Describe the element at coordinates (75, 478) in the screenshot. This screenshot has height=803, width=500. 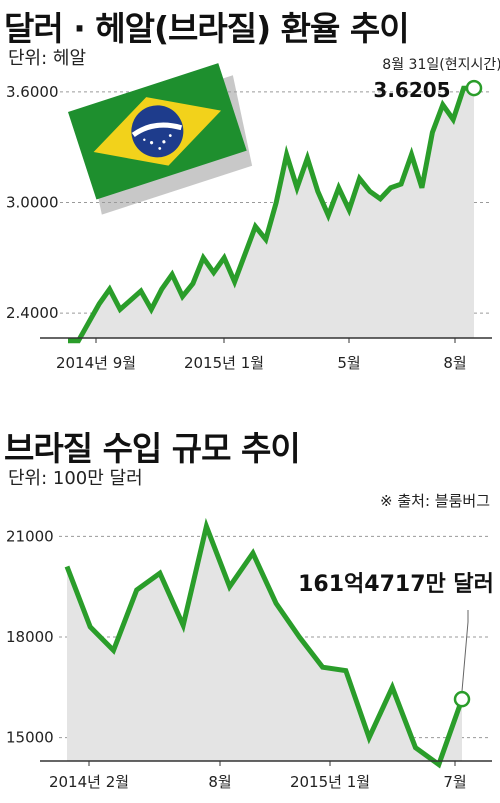
I see `imports-unit: 단위: 100만 달러` at that location.